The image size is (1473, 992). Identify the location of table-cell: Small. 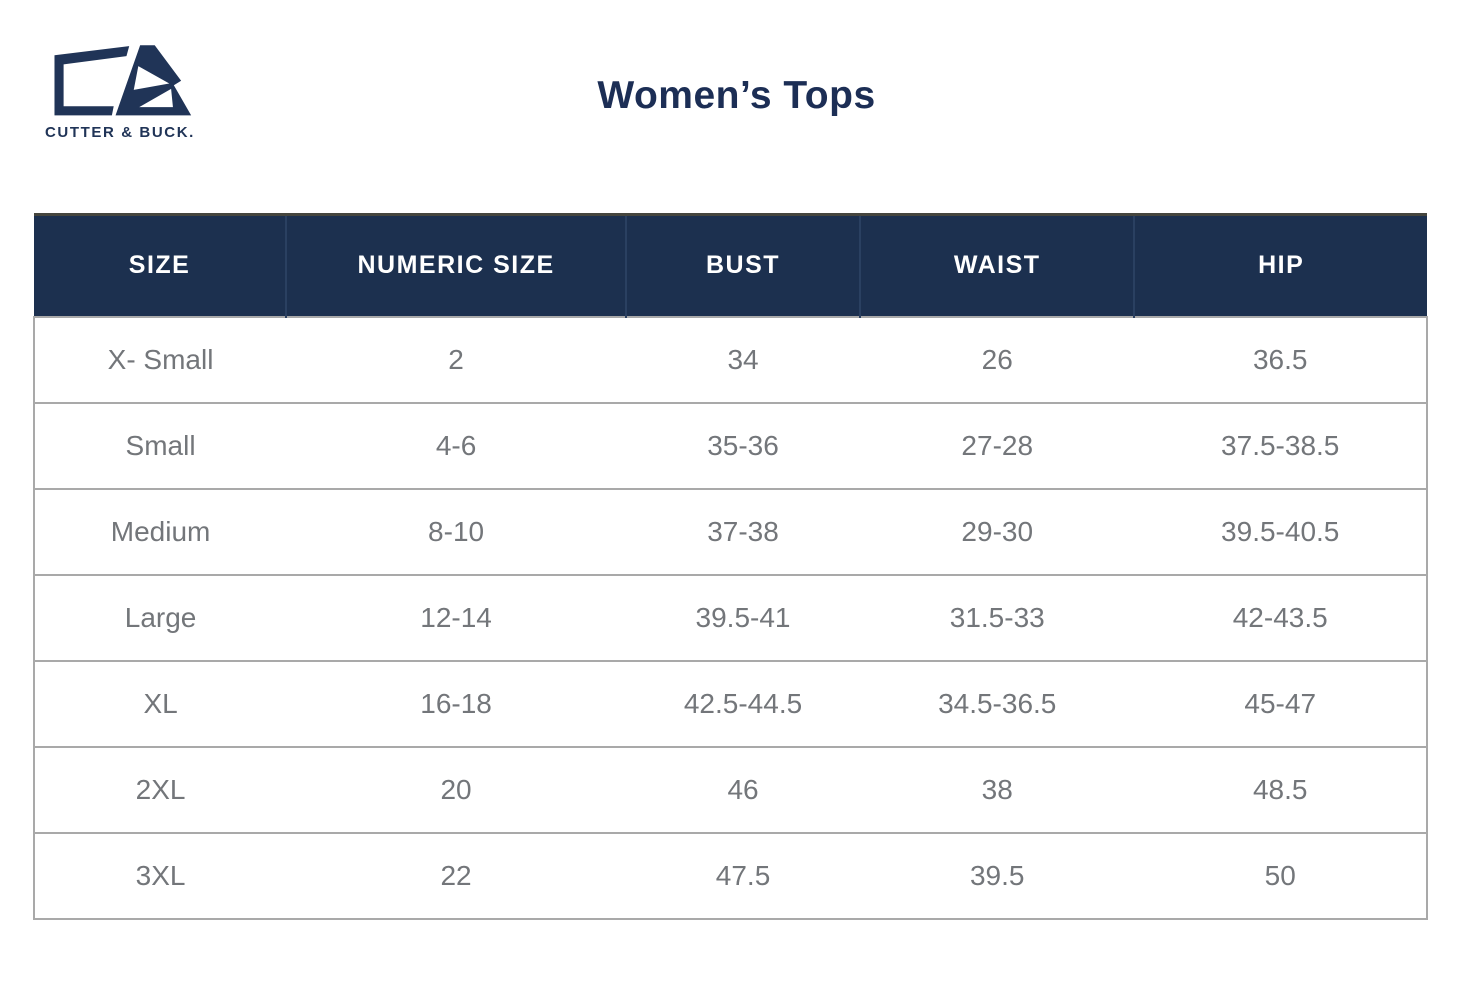
(160, 446).